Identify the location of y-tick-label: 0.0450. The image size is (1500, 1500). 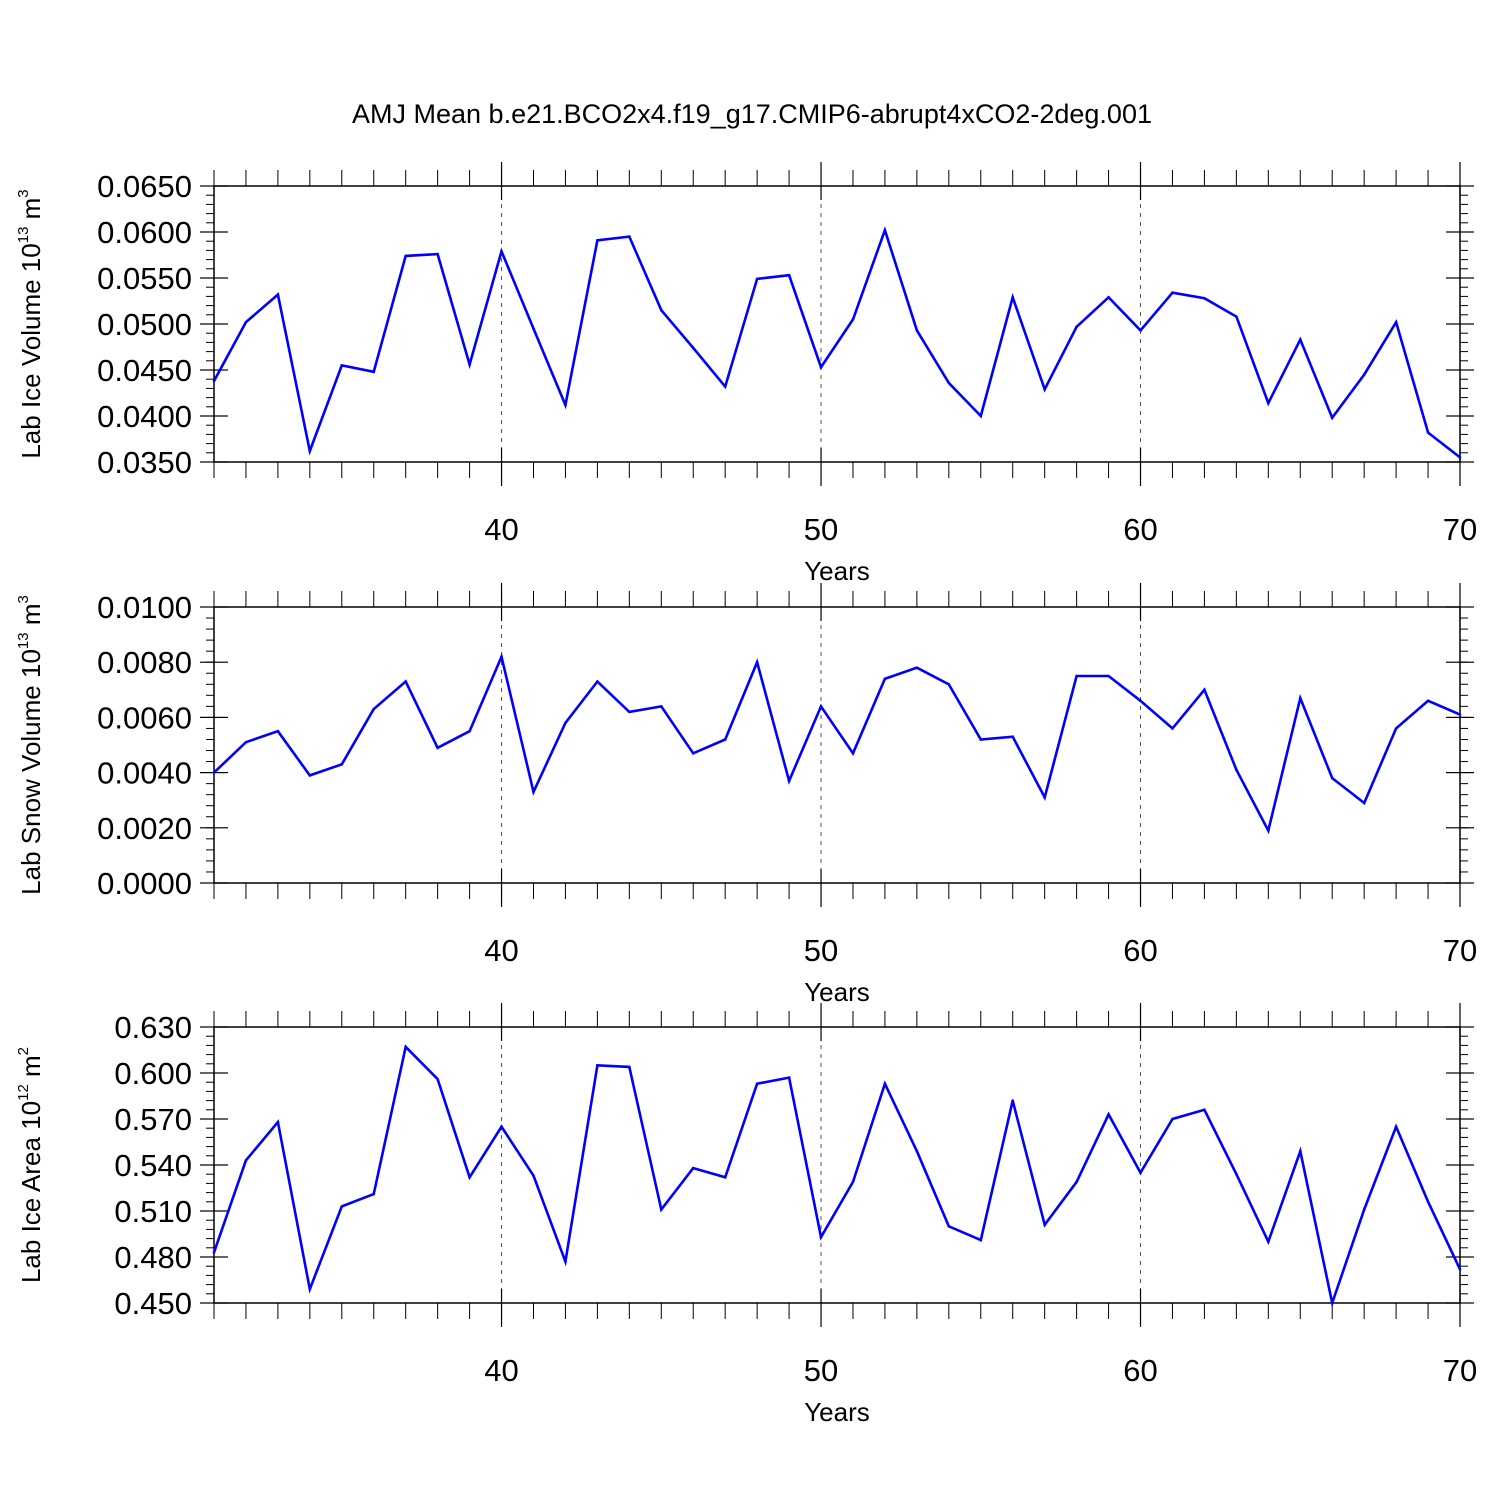
(144, 370).